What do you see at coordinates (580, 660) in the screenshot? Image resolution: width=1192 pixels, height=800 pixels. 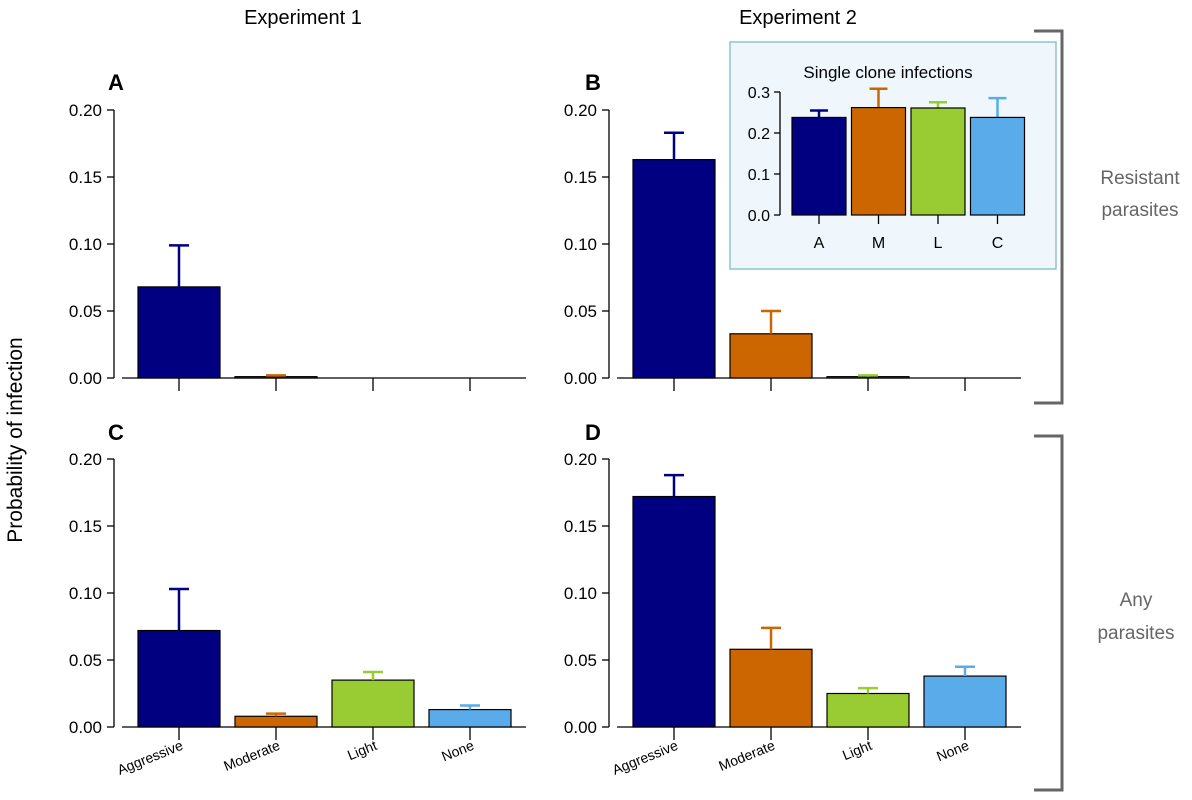 I see `y-tick-label-d: 0.05` at bounding box center [580, 660].